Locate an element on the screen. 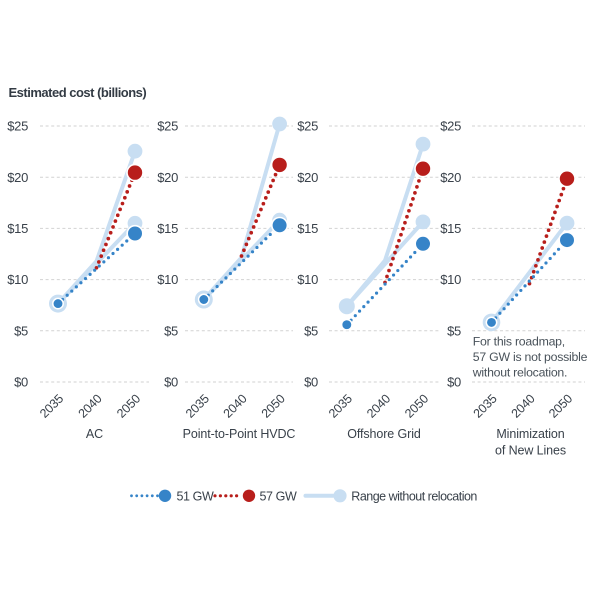 The width and height of the screenshot is (600, 600). svg-text: AC is located at coordinates (94, 434).